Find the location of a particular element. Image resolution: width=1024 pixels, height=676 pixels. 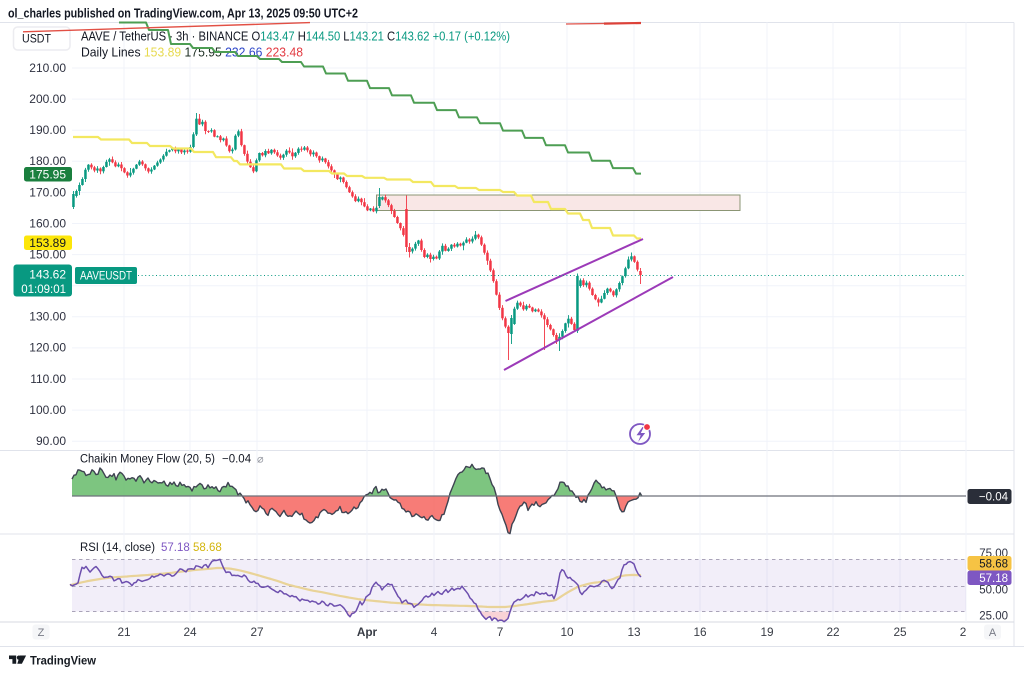

svg-text: 120.00 is located at coordinates (47, 348).